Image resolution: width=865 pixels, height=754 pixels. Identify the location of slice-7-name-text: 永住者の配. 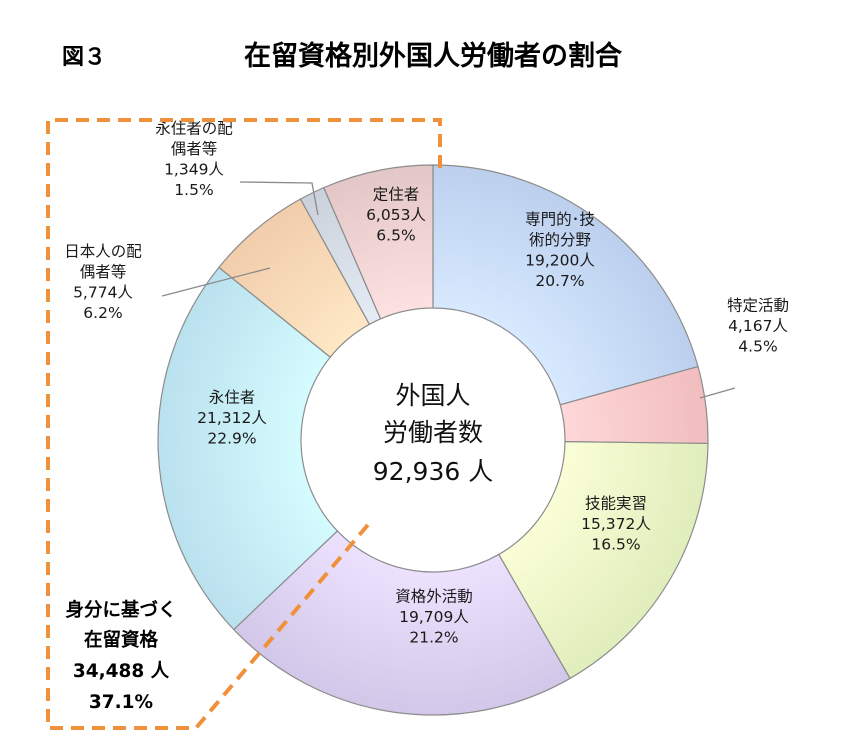
(194, 128).